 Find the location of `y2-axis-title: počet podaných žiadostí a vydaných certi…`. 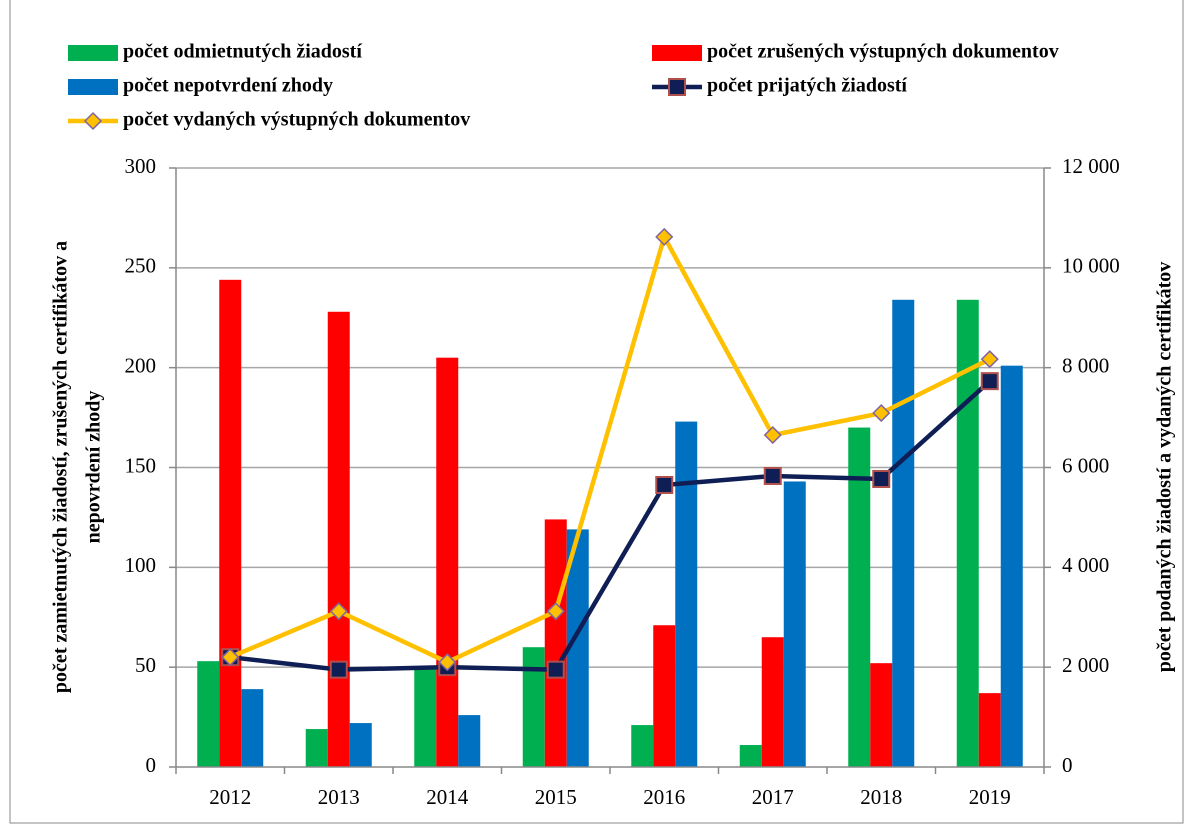

y2-axis-title: počet podaných žiadostí a vydaných certi… is located at coordinates (1165, 467).